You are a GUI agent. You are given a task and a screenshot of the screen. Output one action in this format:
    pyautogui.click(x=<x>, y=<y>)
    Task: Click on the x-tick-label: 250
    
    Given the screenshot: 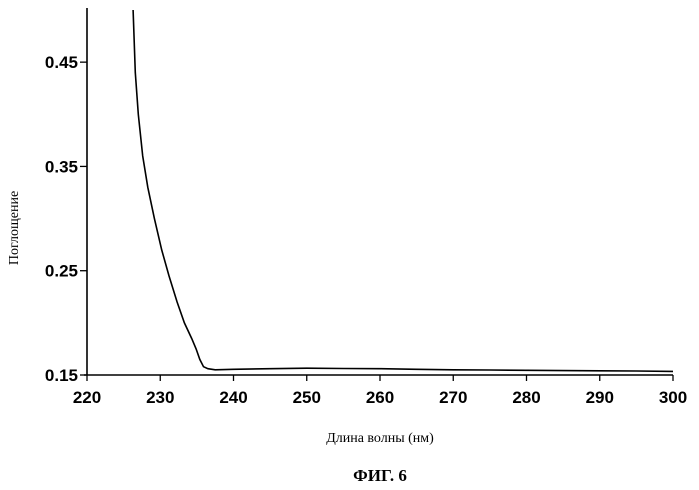 What is the action you would take?
    pyautogui.click(x=307, y=397)
    